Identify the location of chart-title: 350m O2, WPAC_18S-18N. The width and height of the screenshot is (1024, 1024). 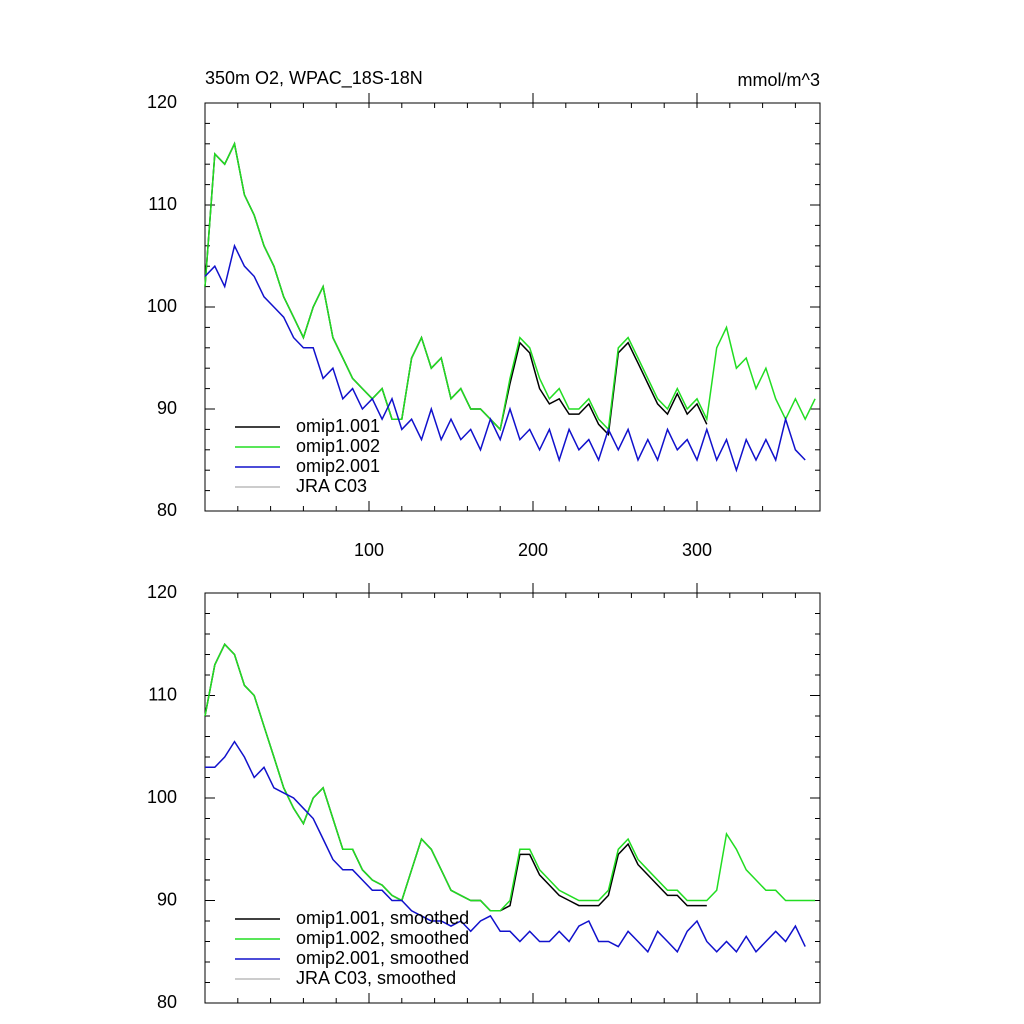
(314, 78).